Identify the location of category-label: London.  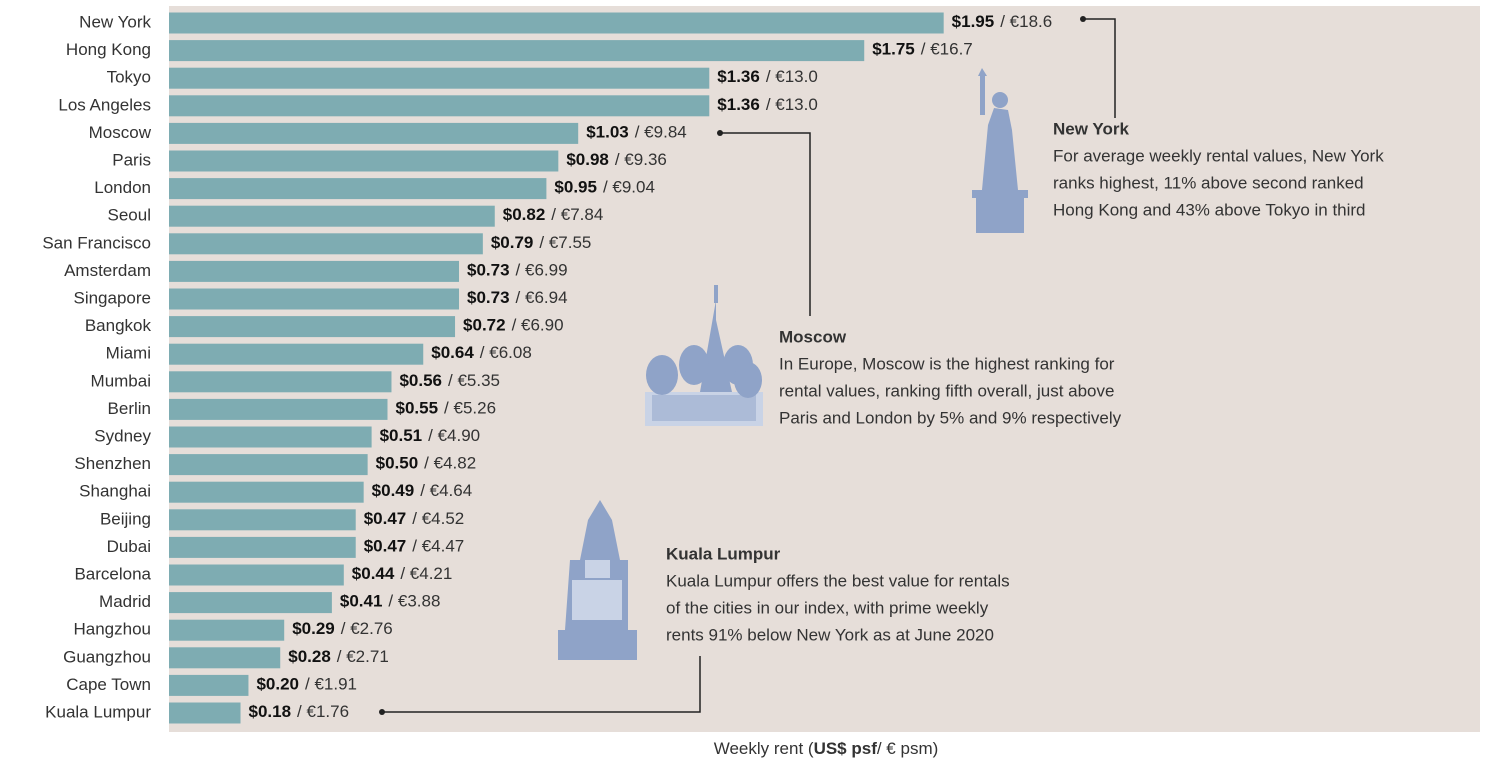
(122, 187).